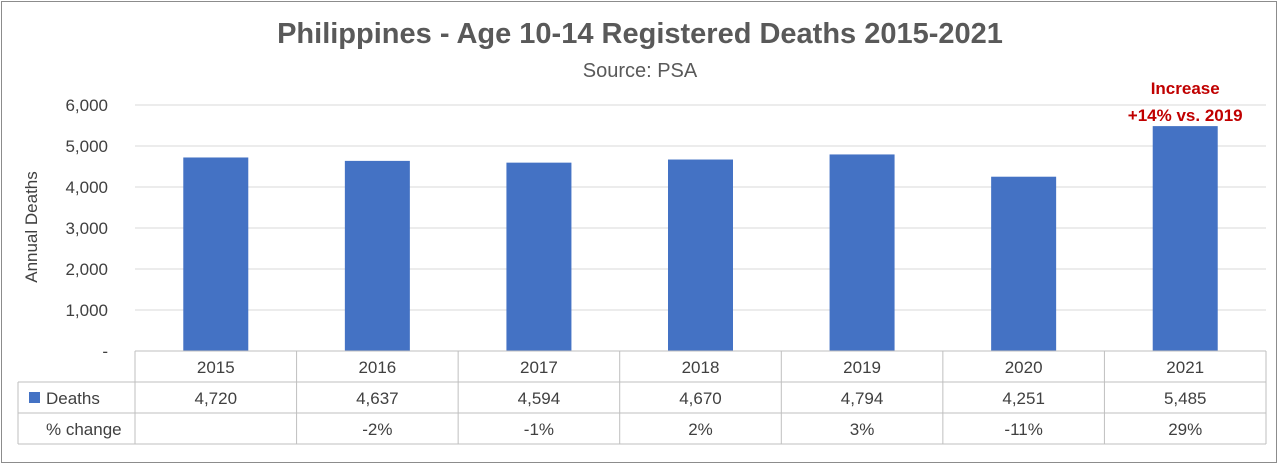 The image size is (1280, 466). Describe the element at coordinates (1185, 115) in the screenshot. I see `annotation-text: +14% vs. 2019` at that location.